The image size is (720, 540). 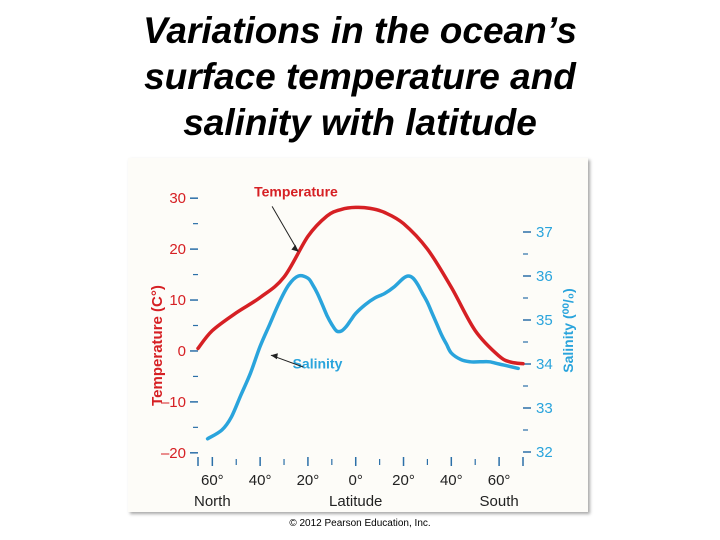 I want to click on salinity-annotation-arrowhead, so click(x=274, y=356).